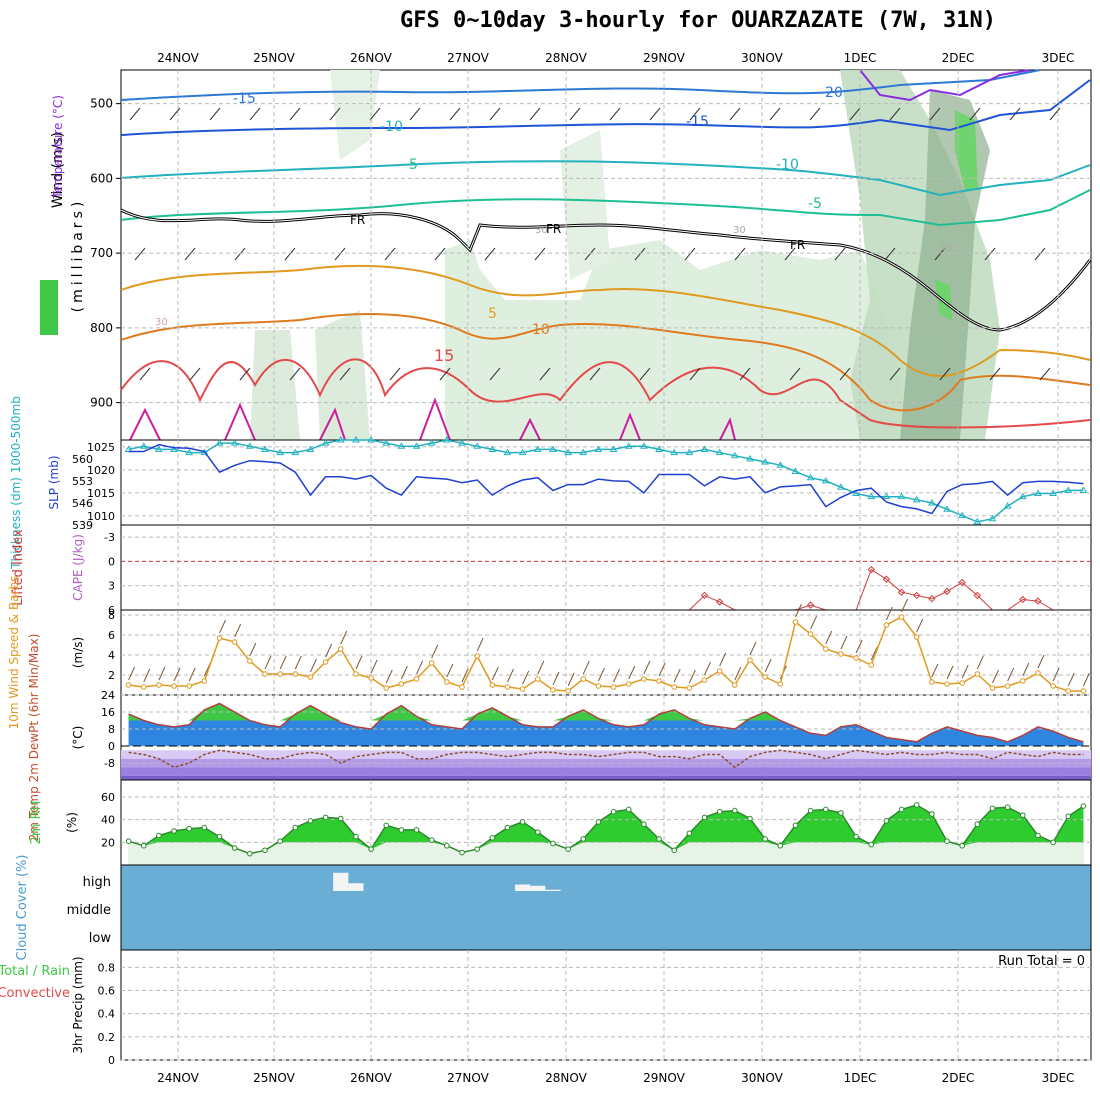 This screenshot has width=1100, height=1100. What do you see at coordinates (82, 503) in the screenshot?
I see `thickness-tick-label: 546` at bounding box center [82, 503].